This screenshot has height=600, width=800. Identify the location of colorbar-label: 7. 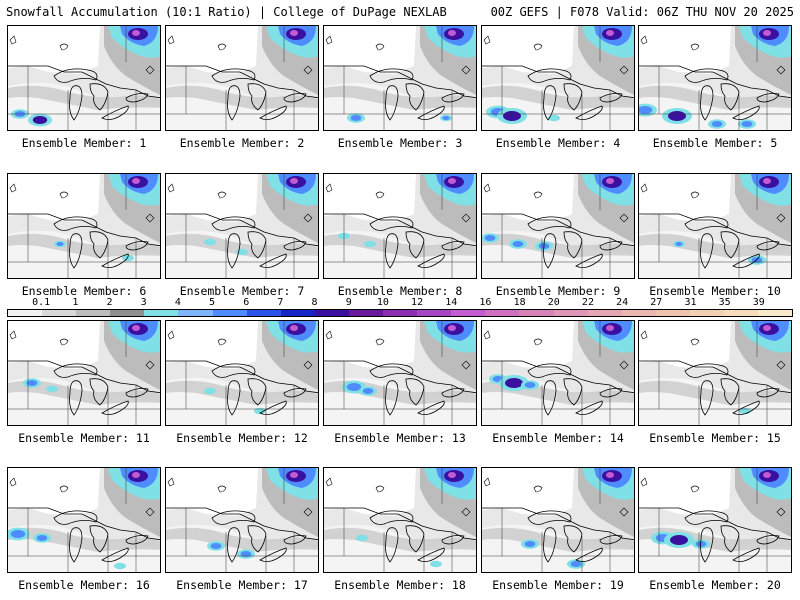
(280, 302).